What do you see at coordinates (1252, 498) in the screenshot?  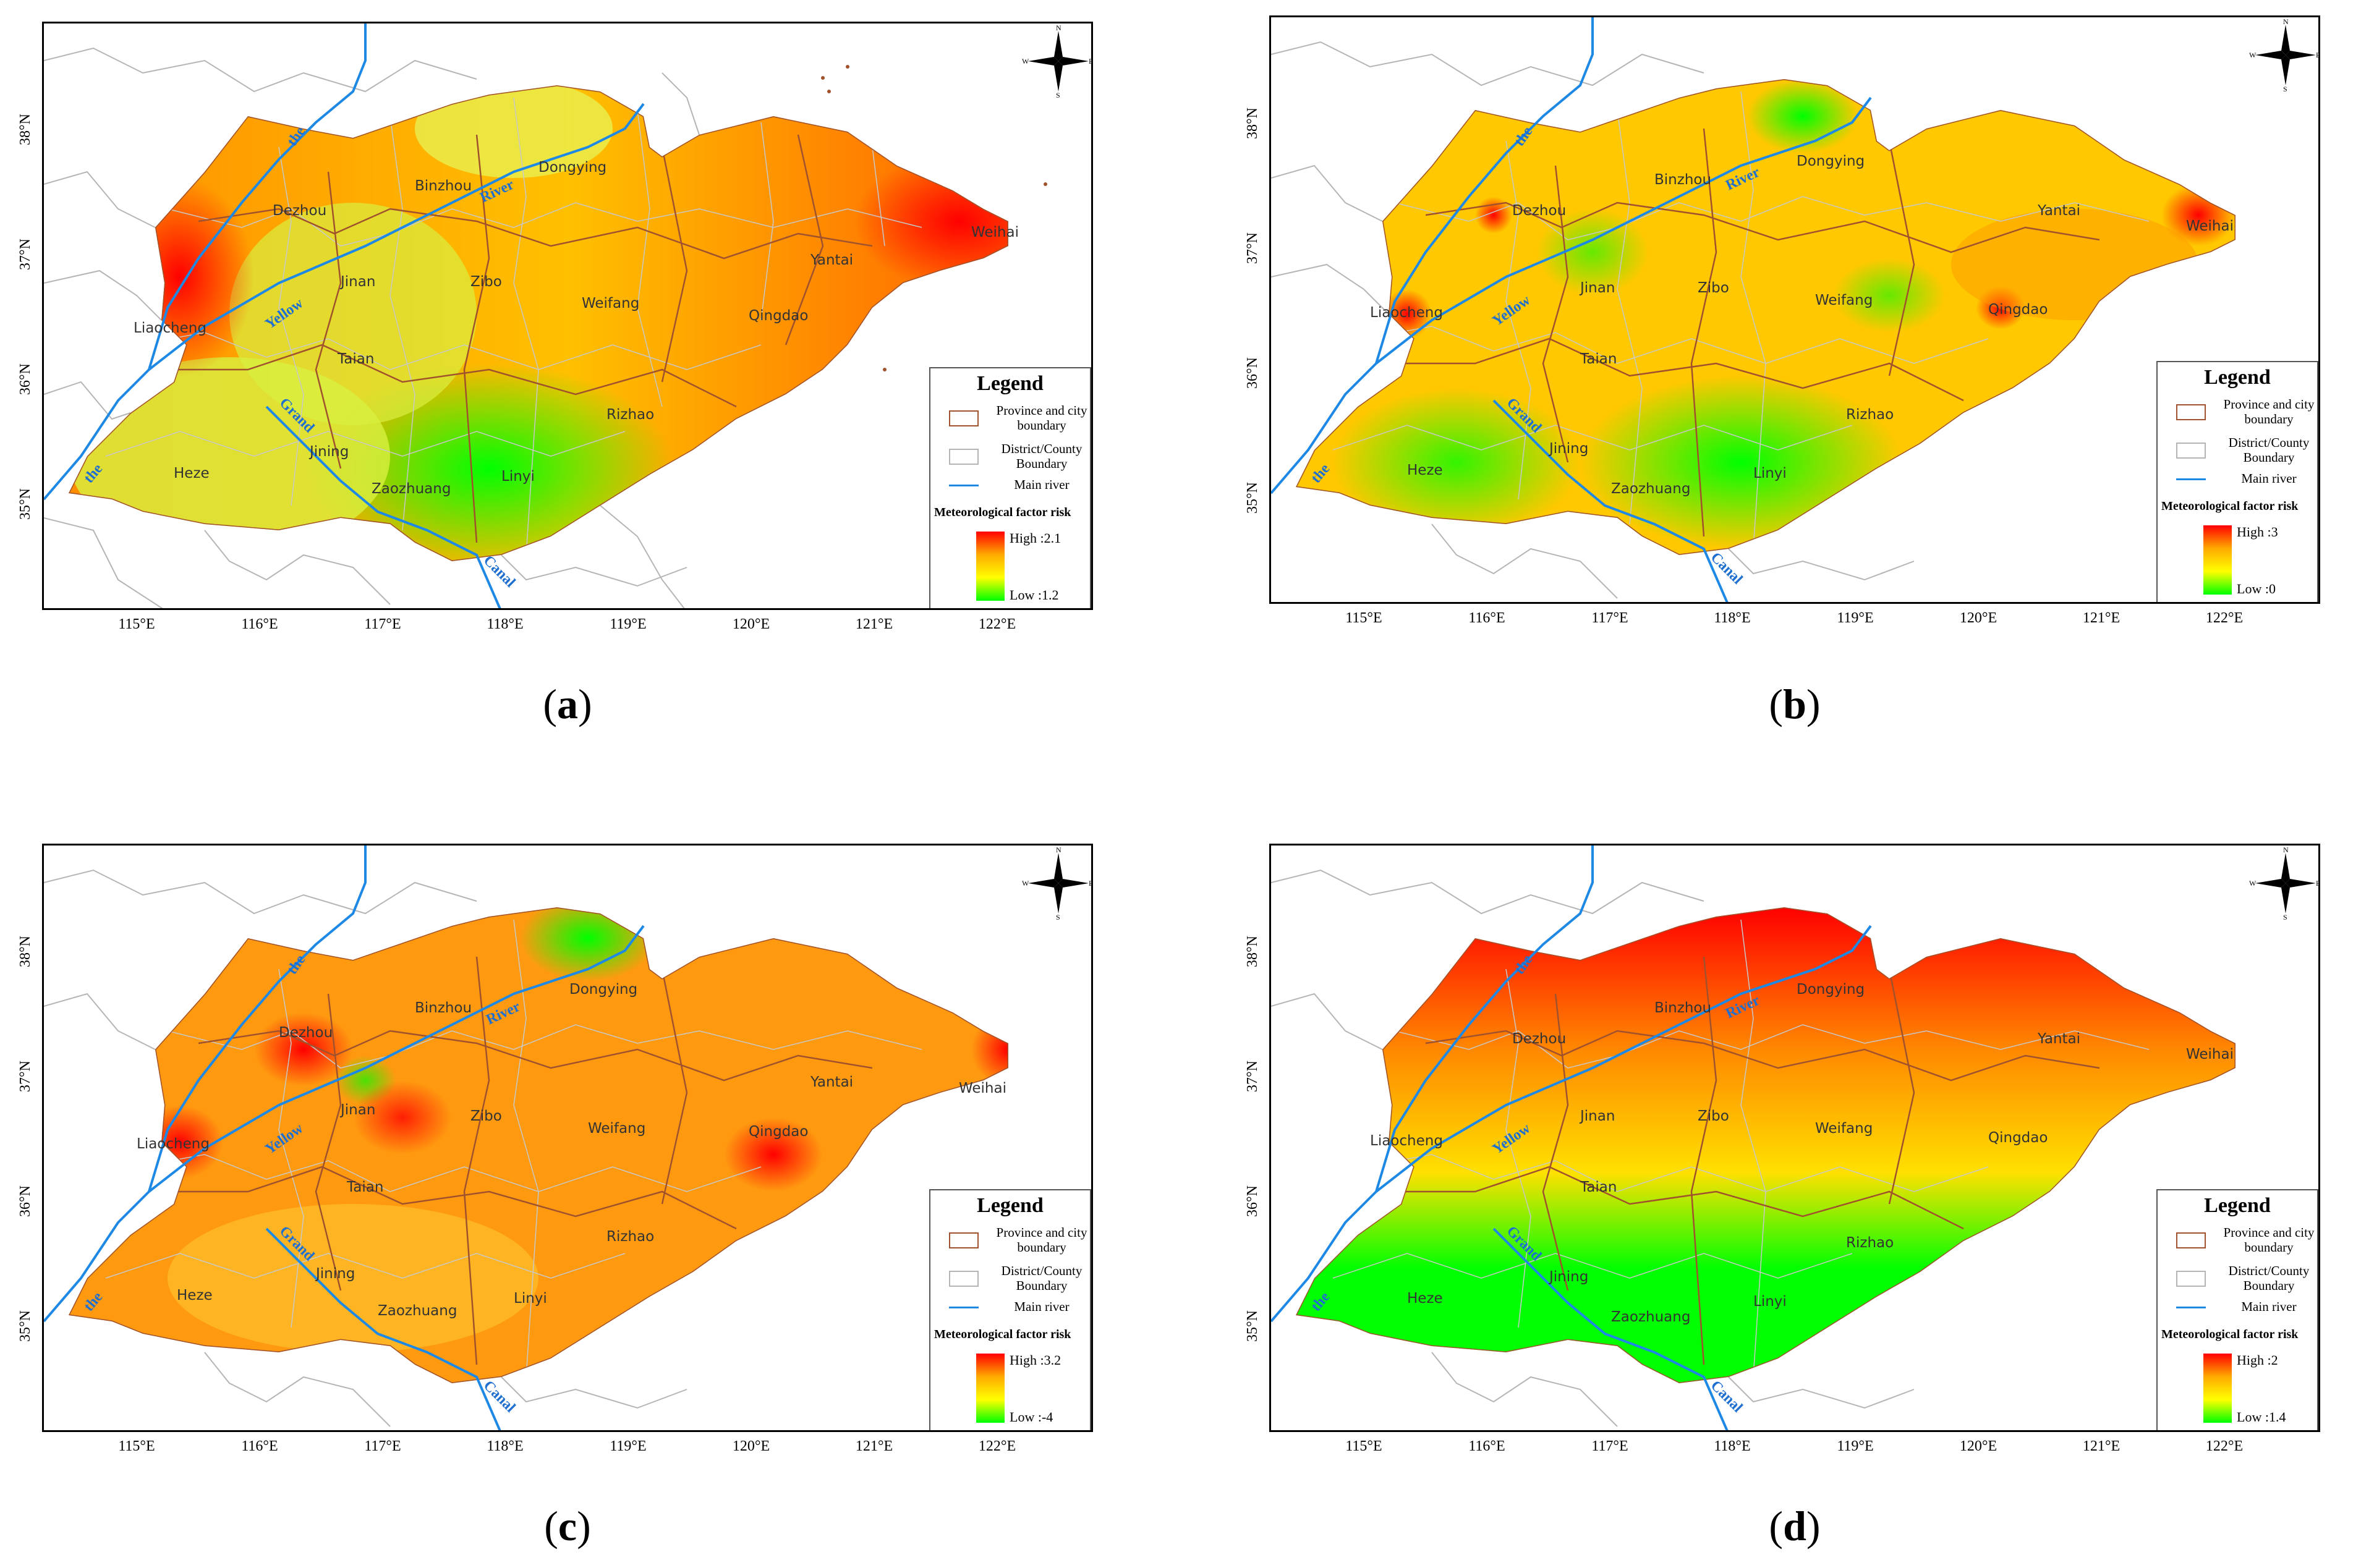 I see `y-tick-label: 35°N` at bounding box center [1252, 498].